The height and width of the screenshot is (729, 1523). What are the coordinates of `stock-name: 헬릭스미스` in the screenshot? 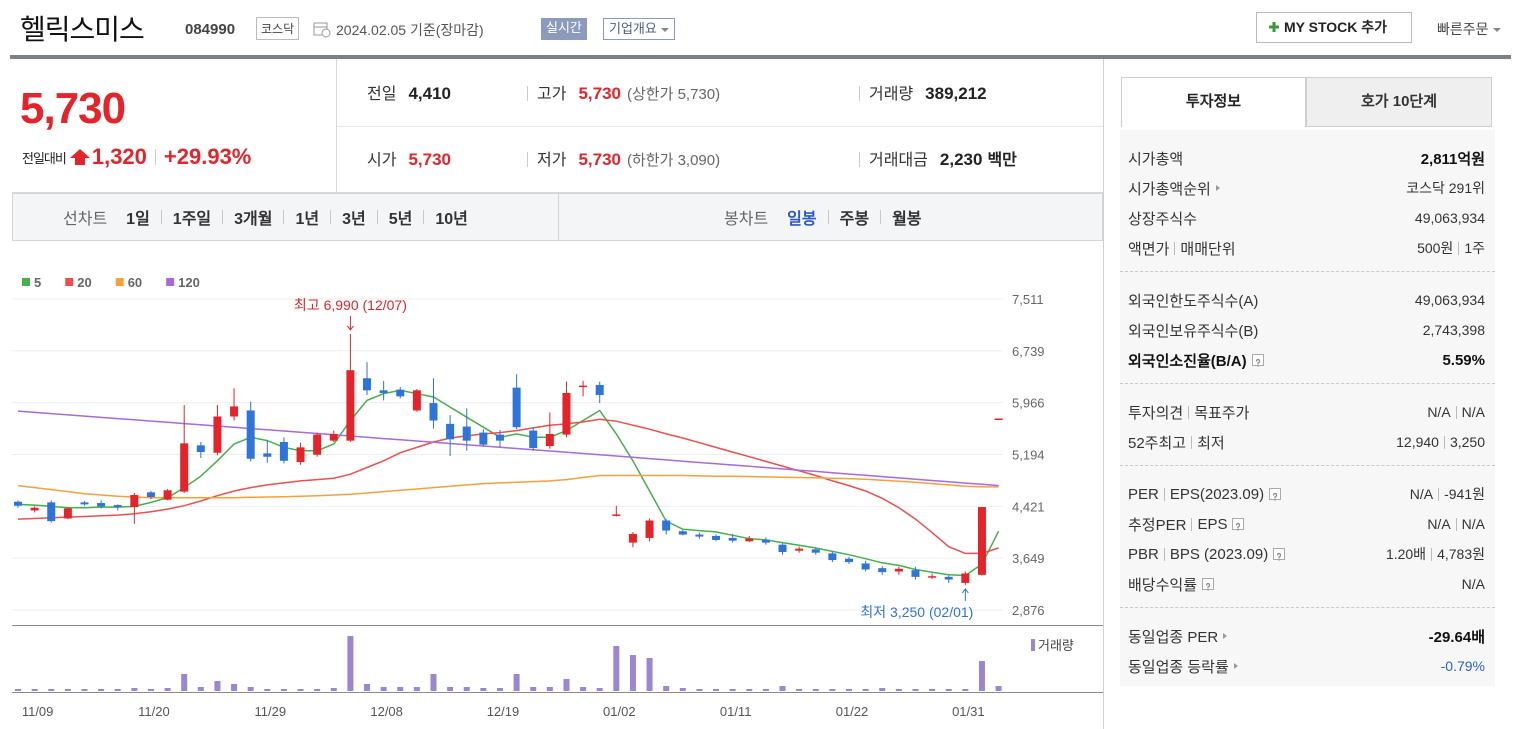 It's located at (82, 29).